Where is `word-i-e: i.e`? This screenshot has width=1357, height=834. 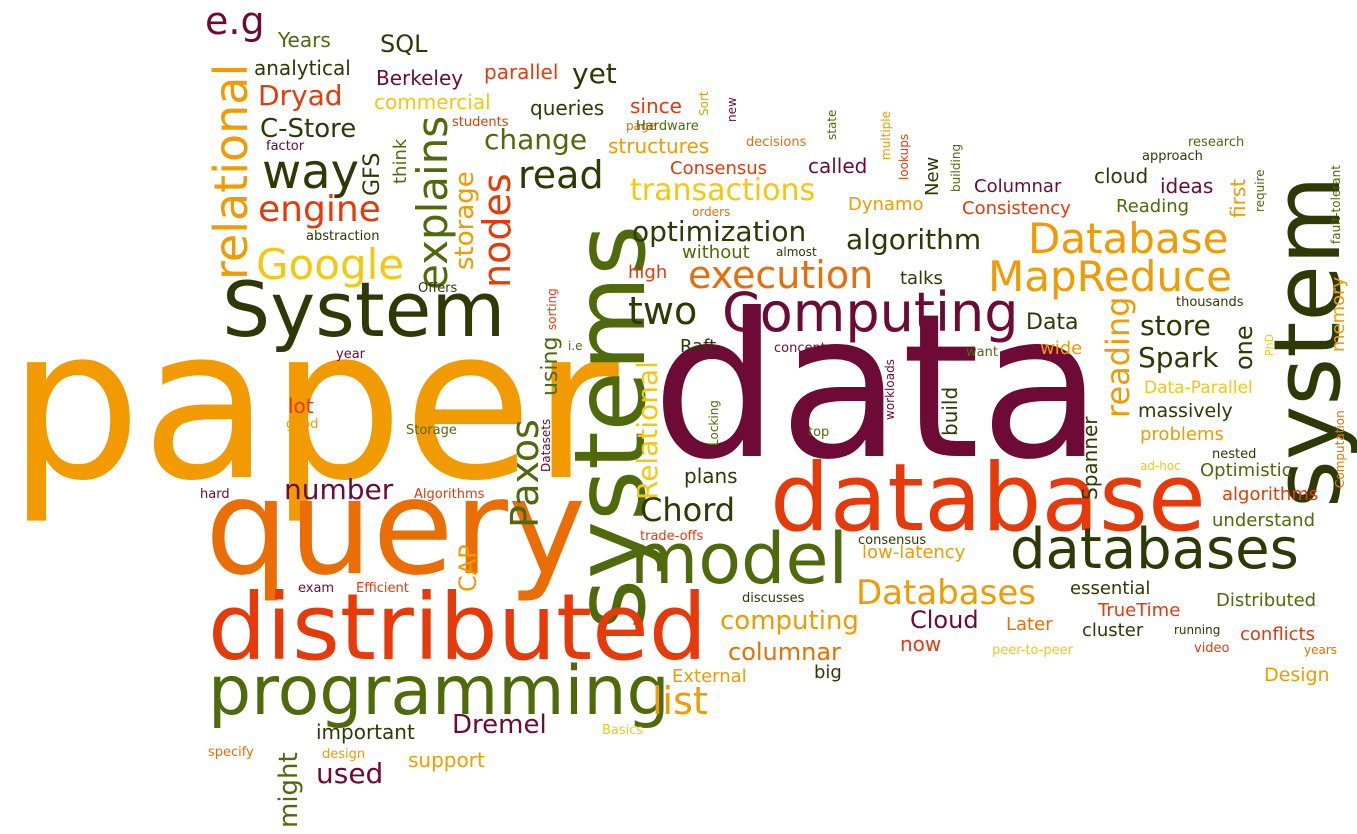
word-i-e: i.e is located at coordinates (575, 346).